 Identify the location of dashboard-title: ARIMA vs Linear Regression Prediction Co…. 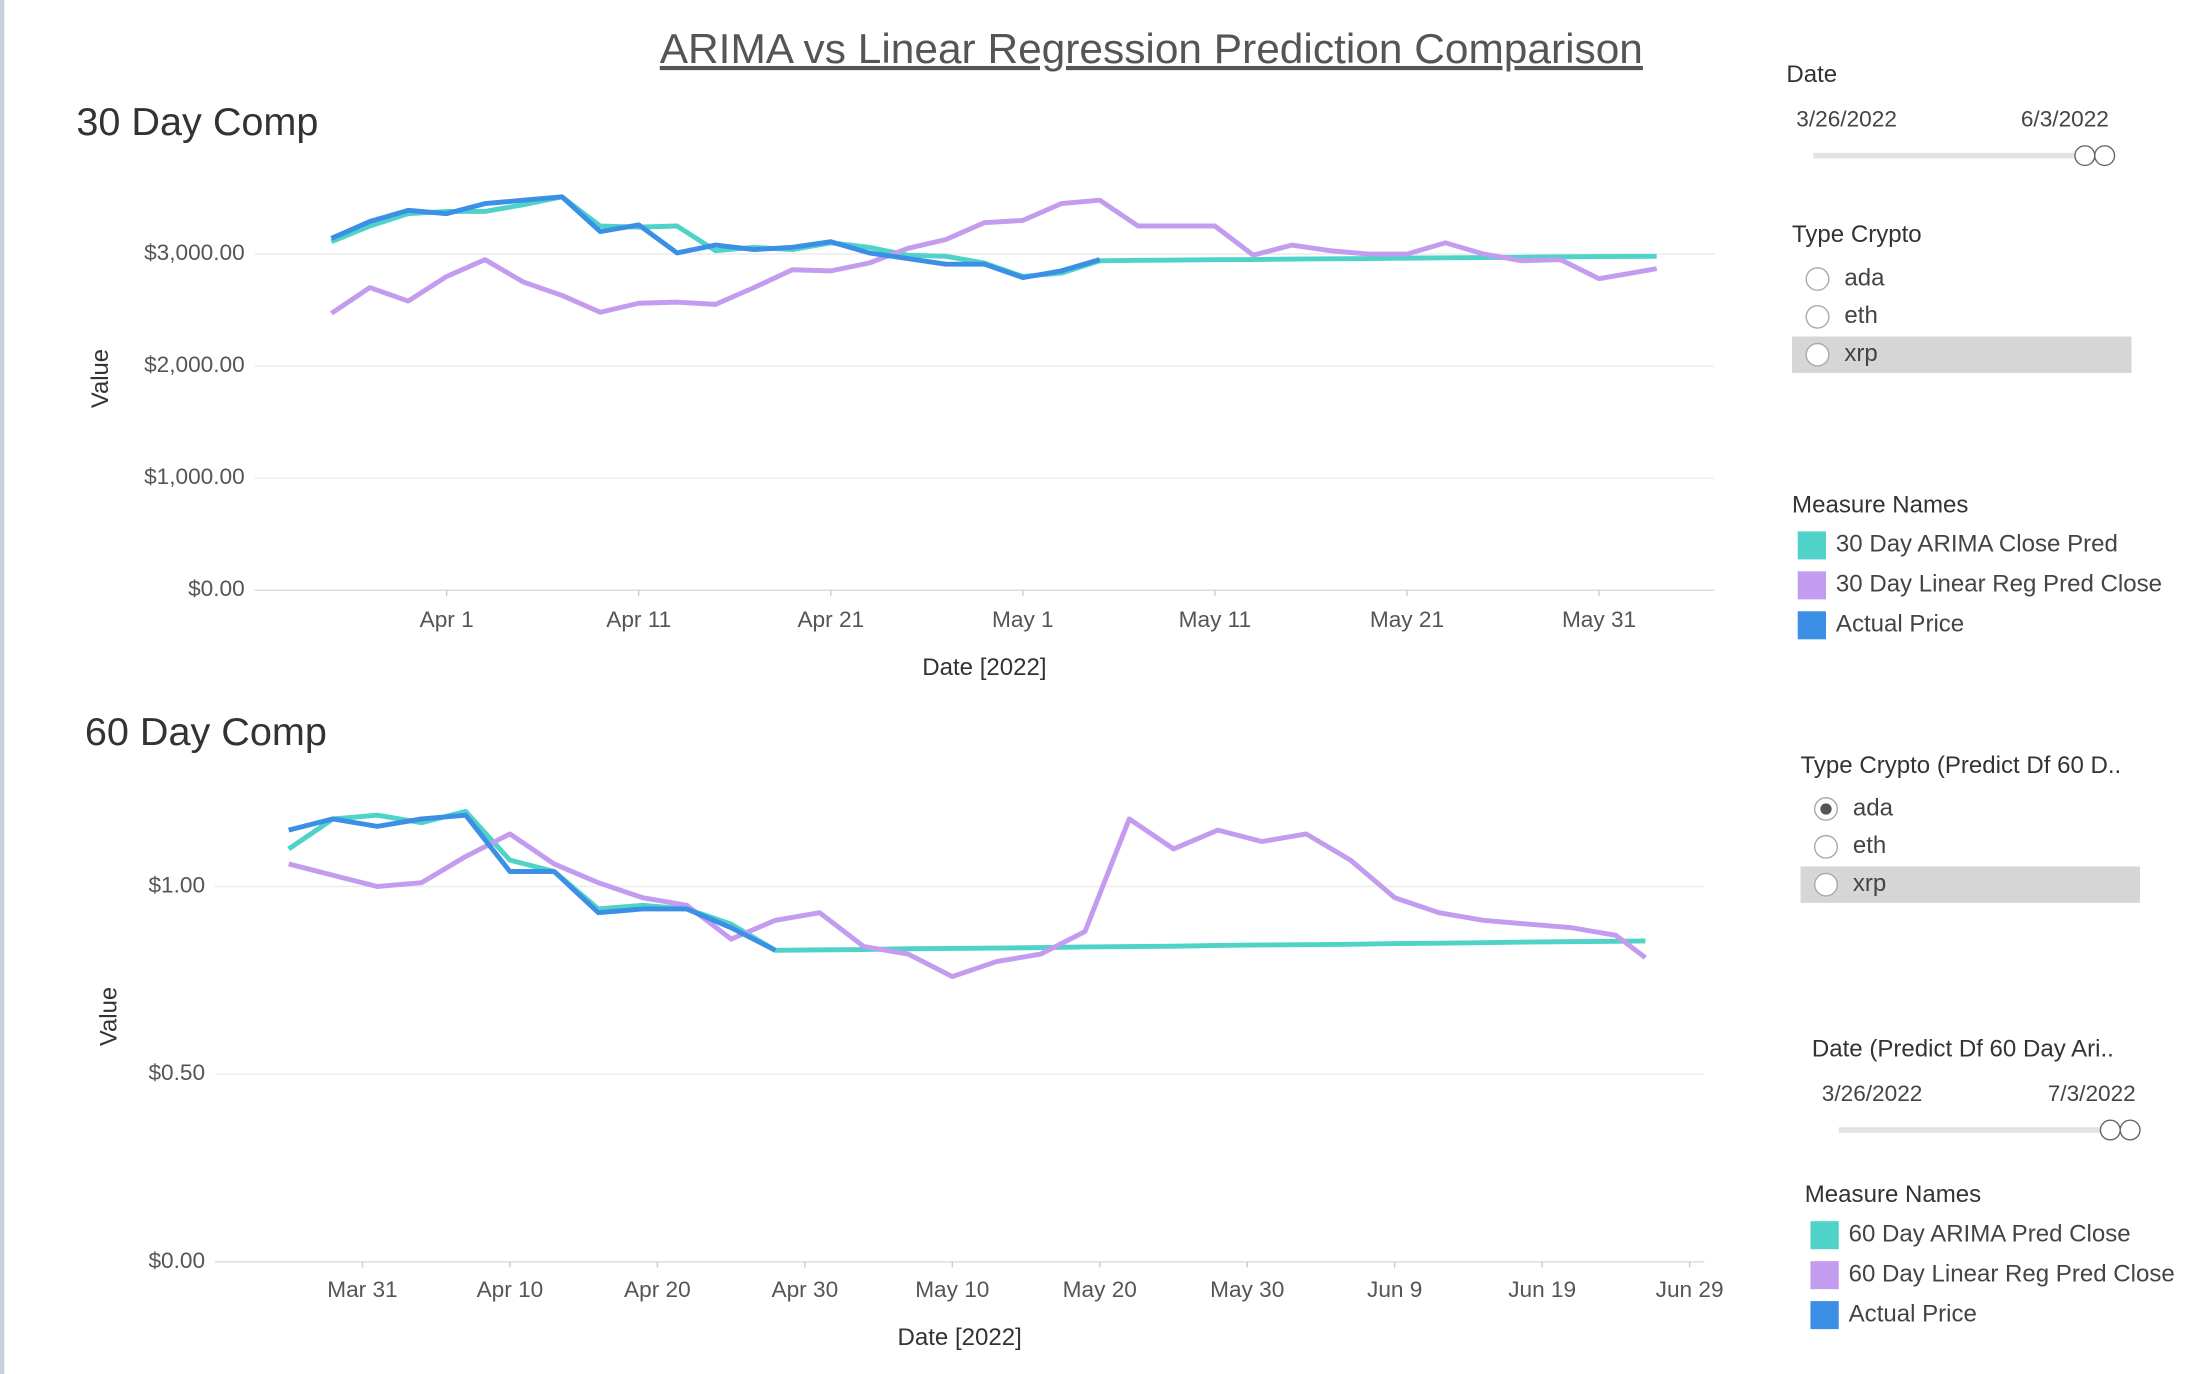
(1151, 48).